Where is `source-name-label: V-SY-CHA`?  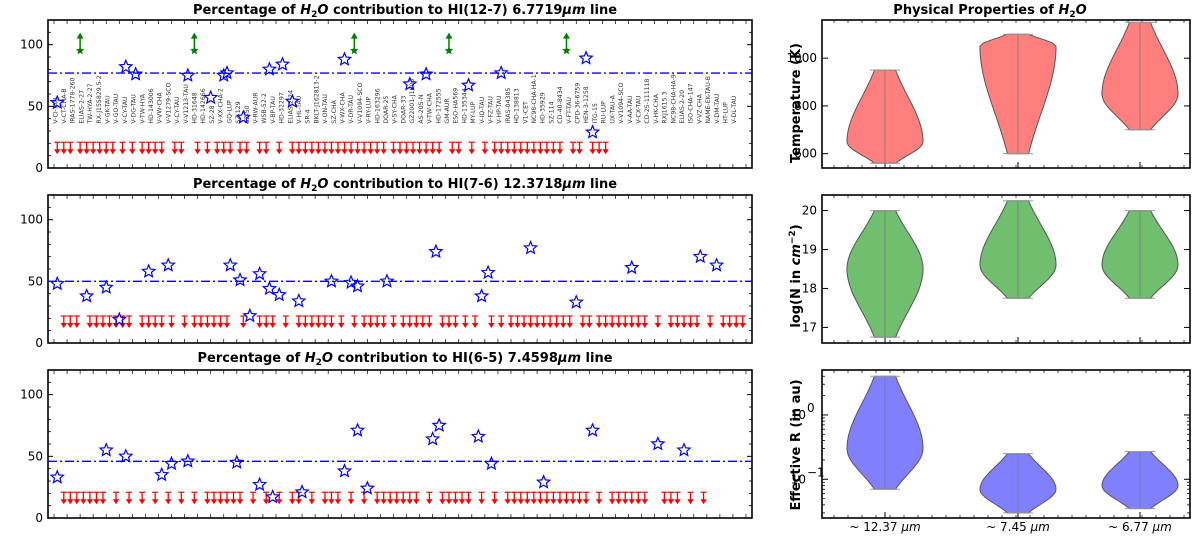 source-name-label: V-SY-CHA is located at coordinates (395, 108).